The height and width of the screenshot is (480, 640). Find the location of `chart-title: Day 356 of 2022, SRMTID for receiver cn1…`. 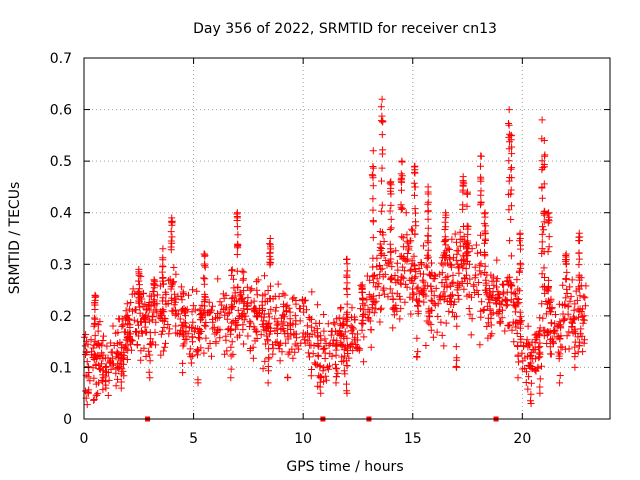

chart-title: Day 356 of 2022, SRMTID for receiver cn1… is located at coordinates (345, 29).